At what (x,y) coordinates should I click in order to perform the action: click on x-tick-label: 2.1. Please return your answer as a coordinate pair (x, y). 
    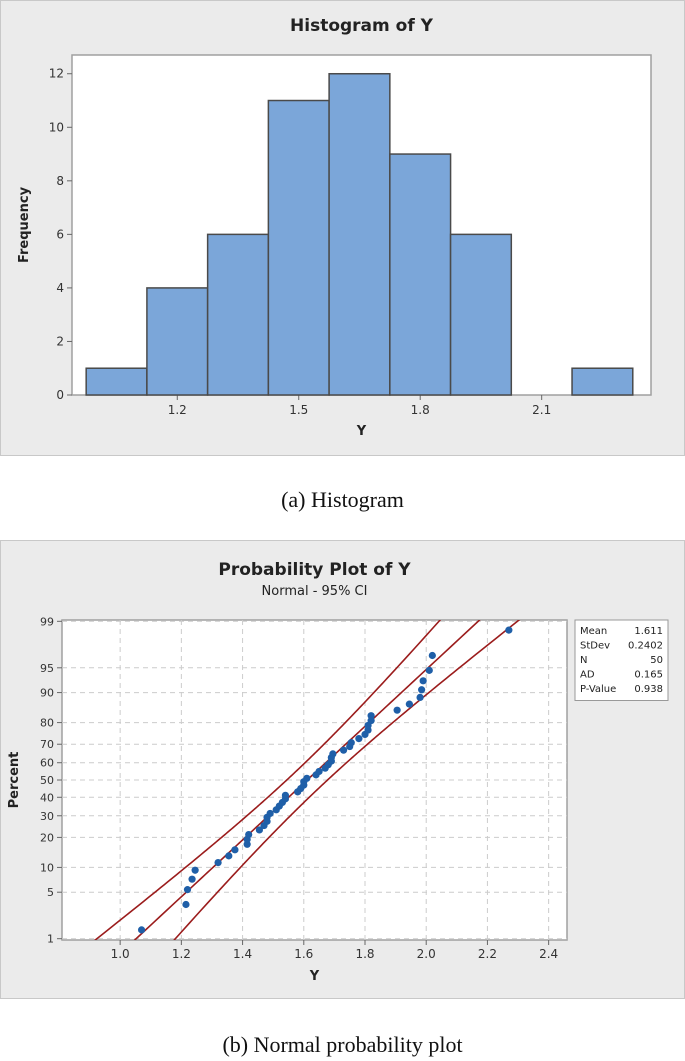
    Looking at the image, I should click on (541, 410).